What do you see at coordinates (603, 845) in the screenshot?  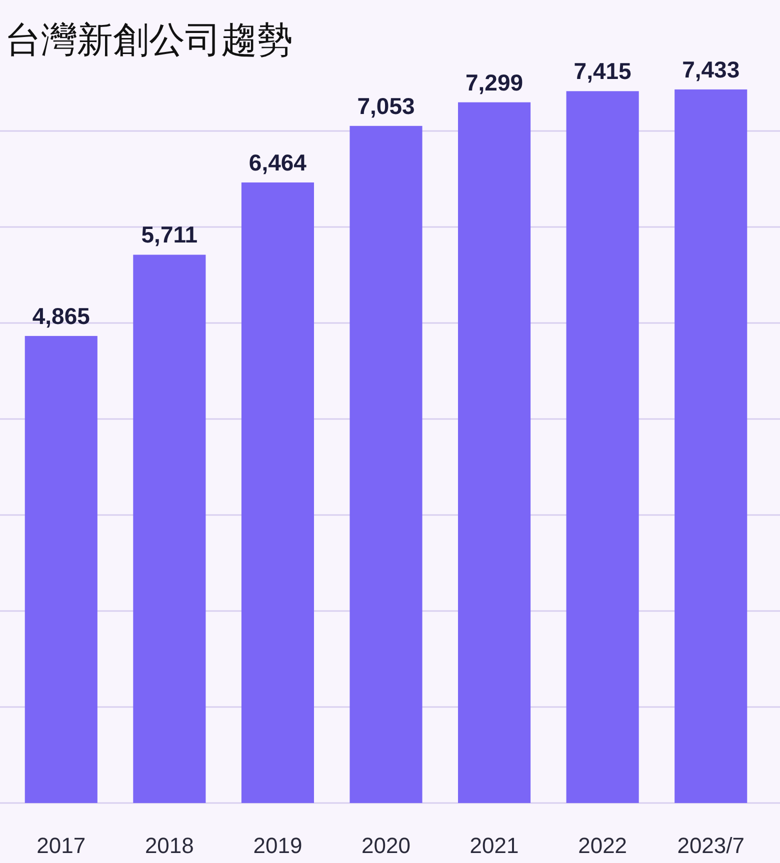 I see `x-tick-label: 2022` at bounding box center [603, 845].